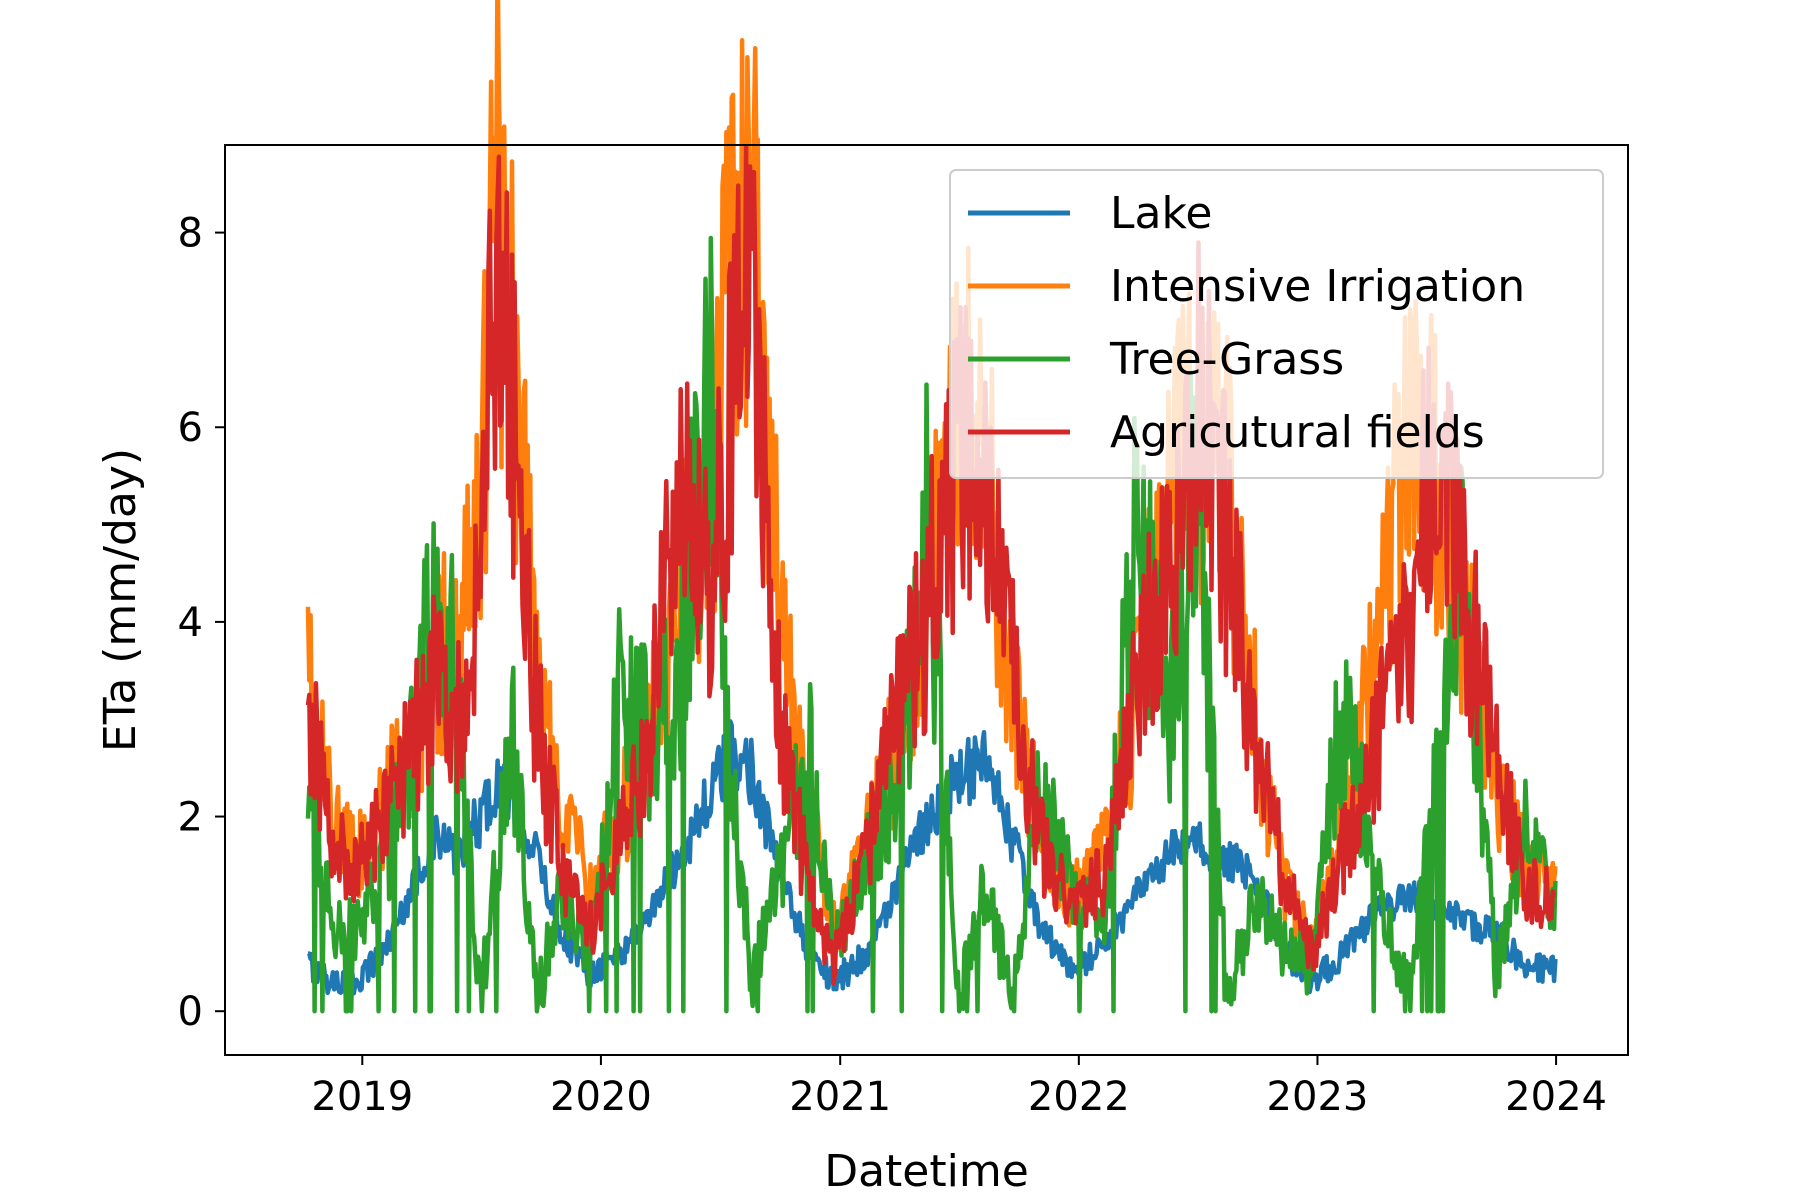  I want to click on x-tick-label: 2021, so click(840, 1097).